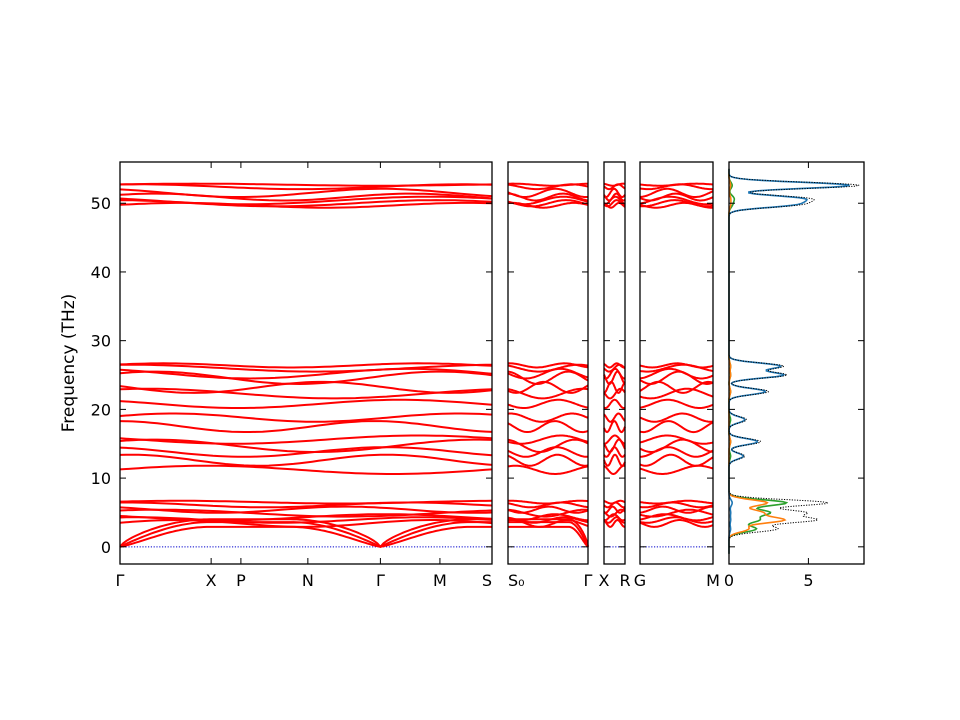 The image size is (960, 720). Describe the element at coordinates (101, 478) in the screenshot. I see `y-tick-label: 10` at that location.